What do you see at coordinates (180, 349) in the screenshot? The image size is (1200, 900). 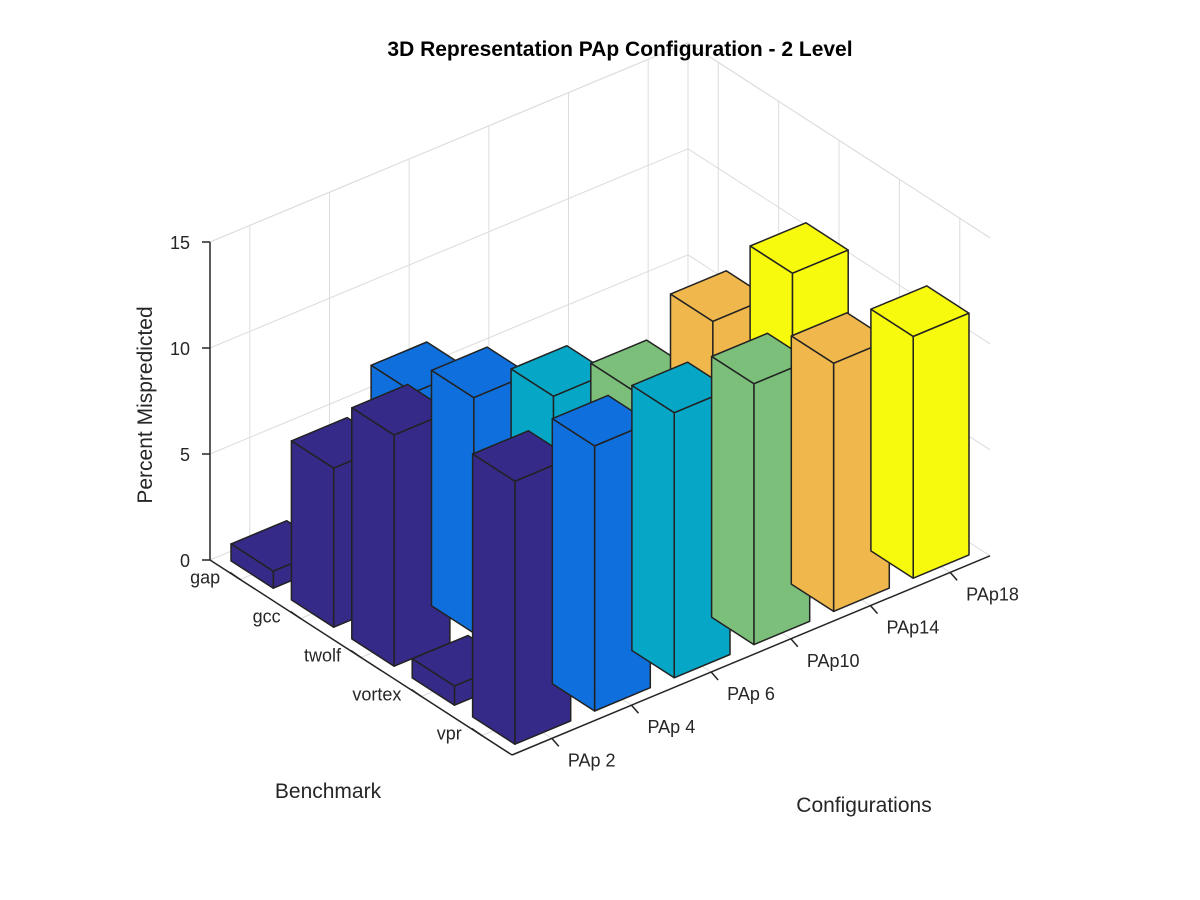 I see `z-tick-label: 10` at bounding box center [180, 349].